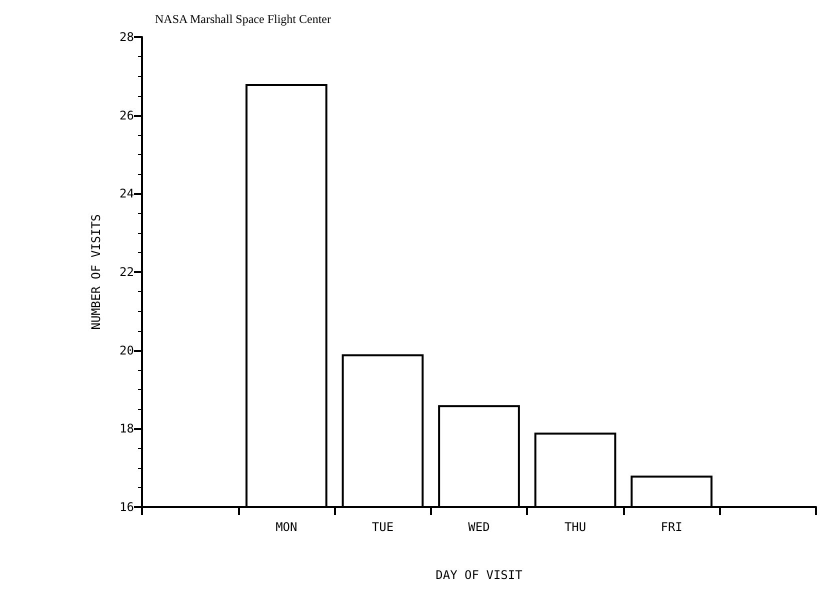 The image size is (822, 593). Describe the element at coordinates (96, 272) in the screenshot. I see `y-axis-title: NUMBER OF VISITS` at that location.